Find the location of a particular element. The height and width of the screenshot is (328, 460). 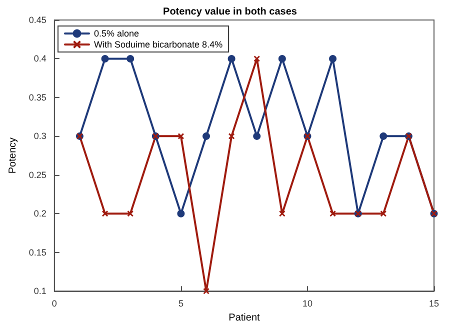

x-tick-label: 0 is located at coordinates (54, 303).